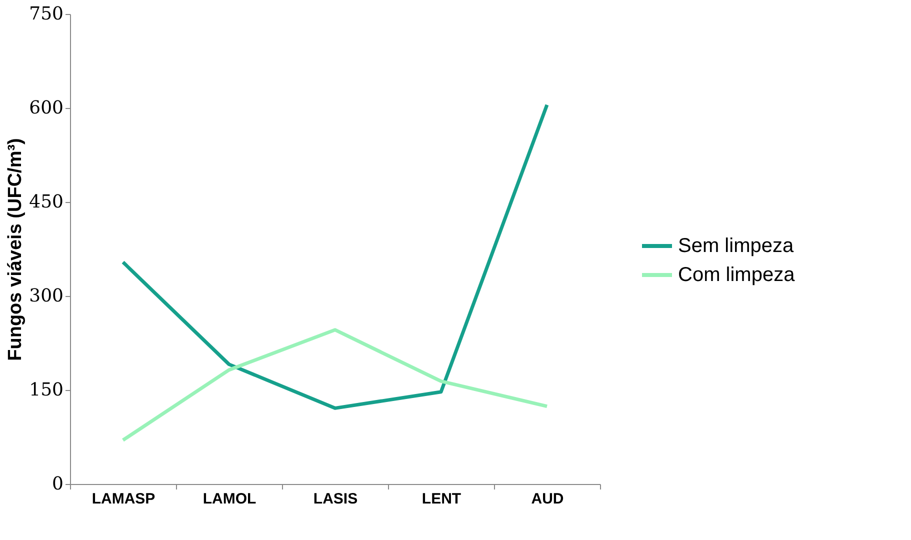 This screenshot has height=540, width=911. I want to click on x-tick-label: AUD, so click(547, 499).